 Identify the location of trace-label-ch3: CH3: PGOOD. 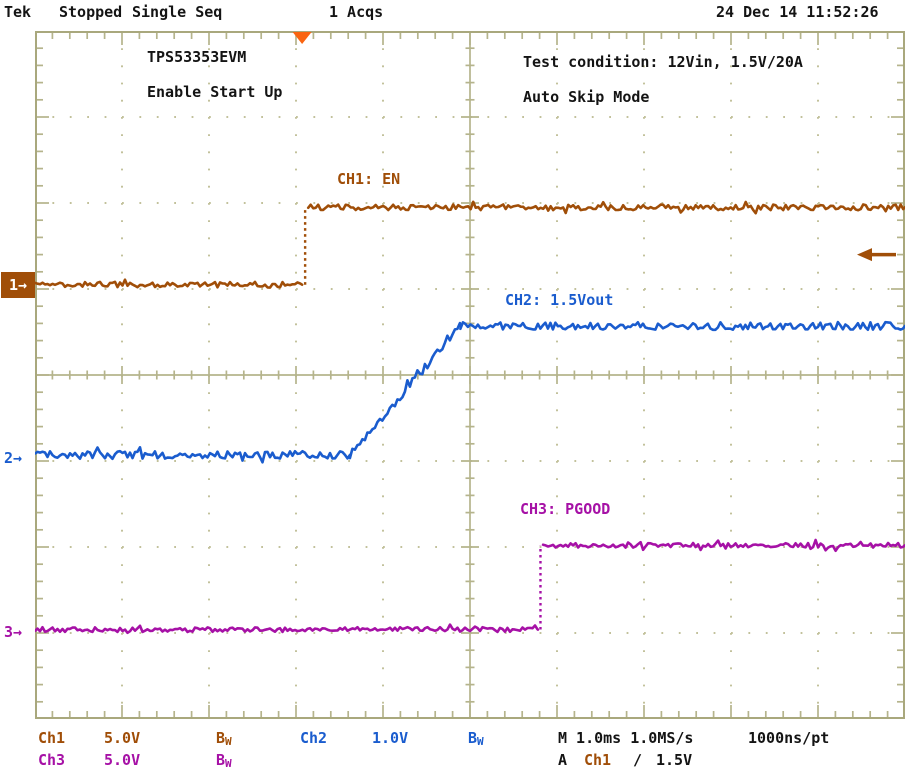
(565, 509).